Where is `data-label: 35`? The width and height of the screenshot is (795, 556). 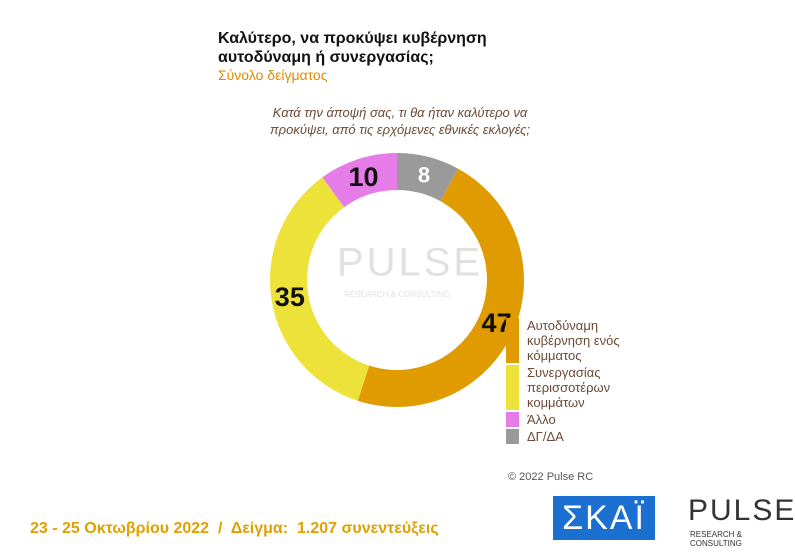
data-label: 35 is located at coordinates (290, 297).